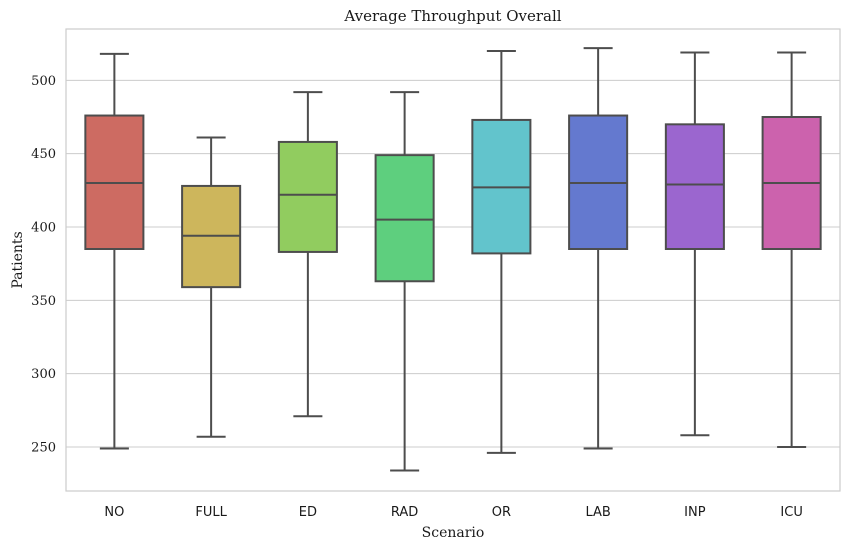 This screenshot has height=548, width=851. I want to click on chart-title: Average Throughput Overall, so click(452, 16).